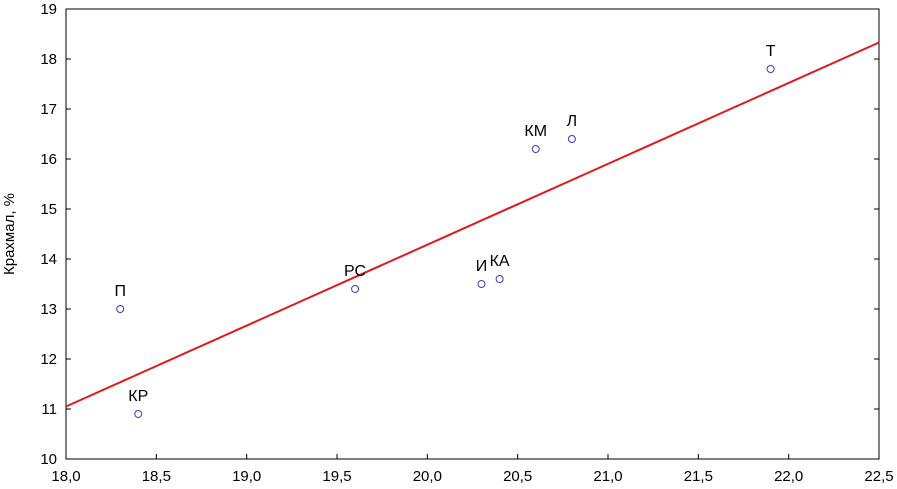 The image size is (897, 489). What do you see at coordinates (48, 309) in the screenshot?
I see `y-tick-label: 13` at bounding box center [48, 309].